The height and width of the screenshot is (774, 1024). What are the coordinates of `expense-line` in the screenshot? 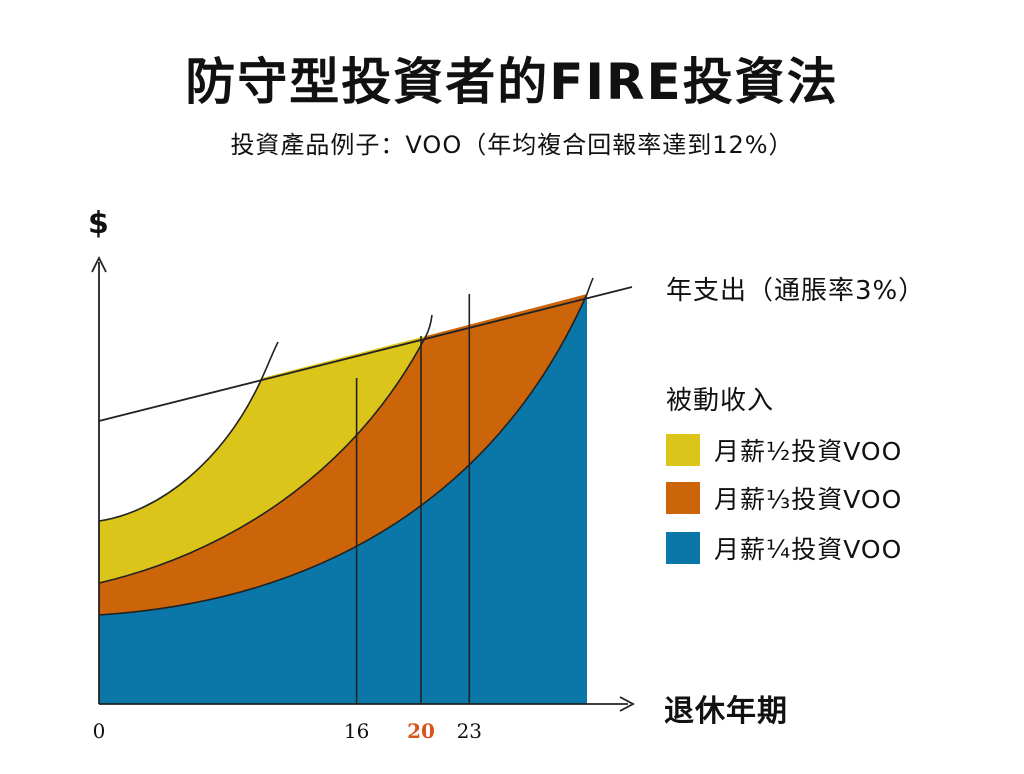 It's located at (365, 354).